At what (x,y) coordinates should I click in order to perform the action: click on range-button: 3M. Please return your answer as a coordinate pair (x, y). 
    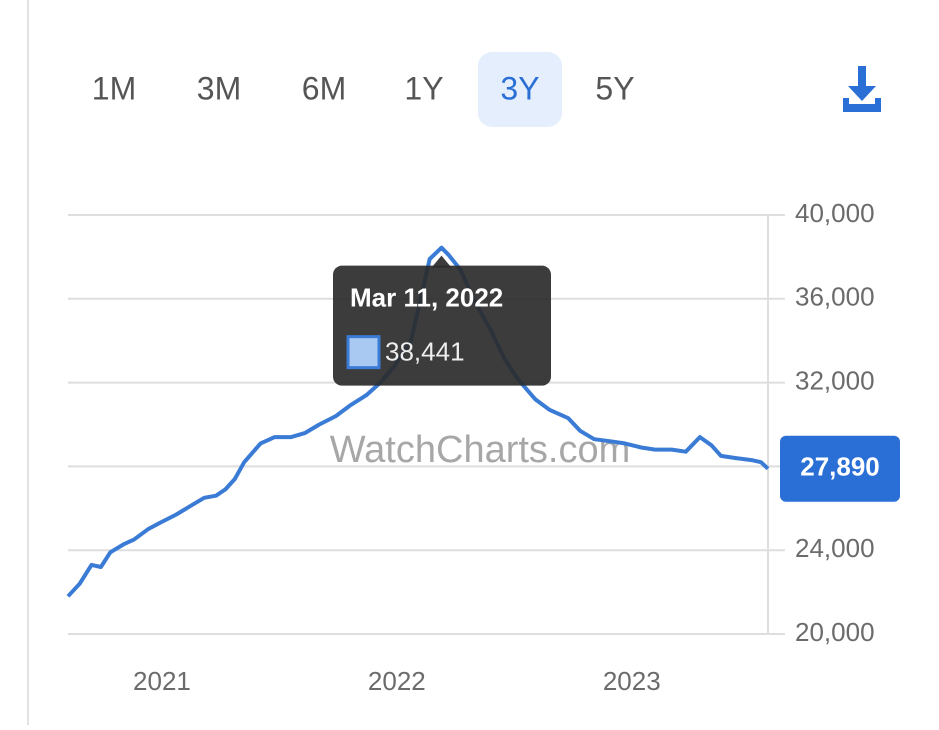
    Looking at the image, I should click on (219, 88).